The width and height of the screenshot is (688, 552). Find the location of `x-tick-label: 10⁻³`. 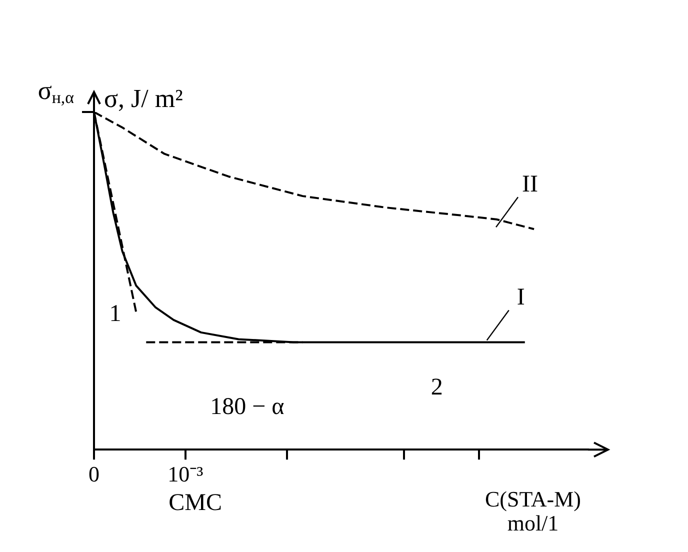

x-tick-label: 10⁻³ is located at coordinates (186, 474).